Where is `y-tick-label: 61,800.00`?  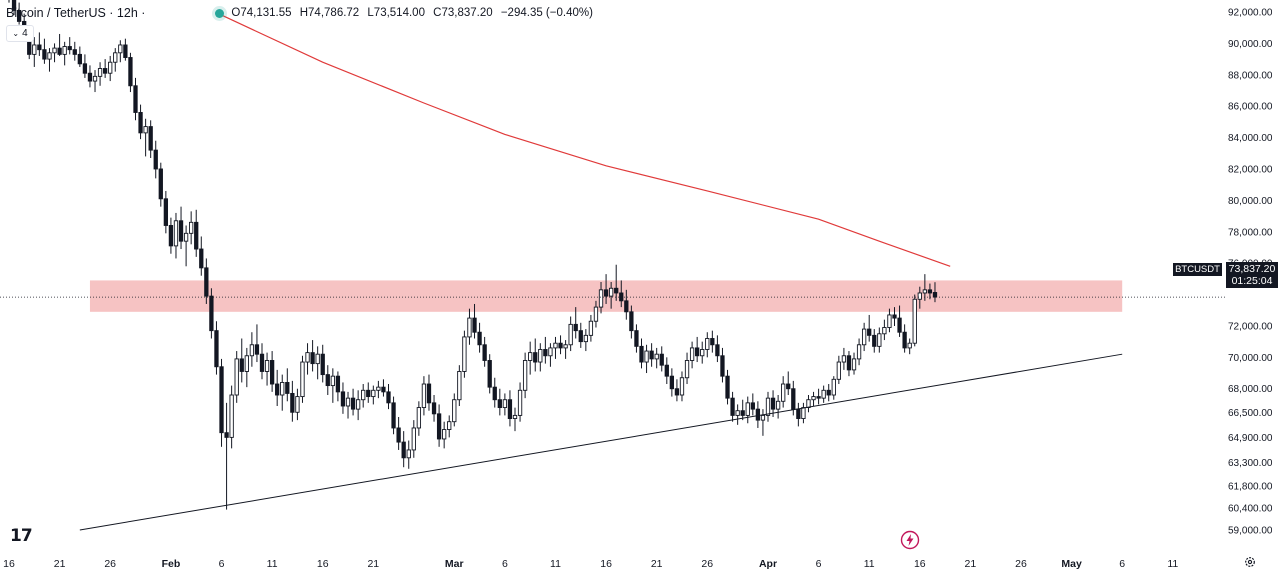 y-tick-label: 61,800.00 is located at coordinates (1250, 487).